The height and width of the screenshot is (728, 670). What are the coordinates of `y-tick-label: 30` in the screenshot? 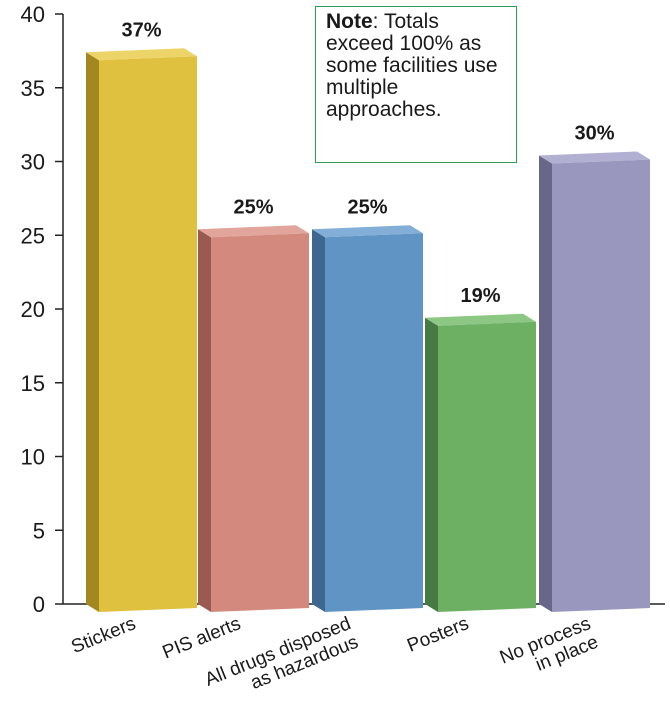 It's located at (33, 162).